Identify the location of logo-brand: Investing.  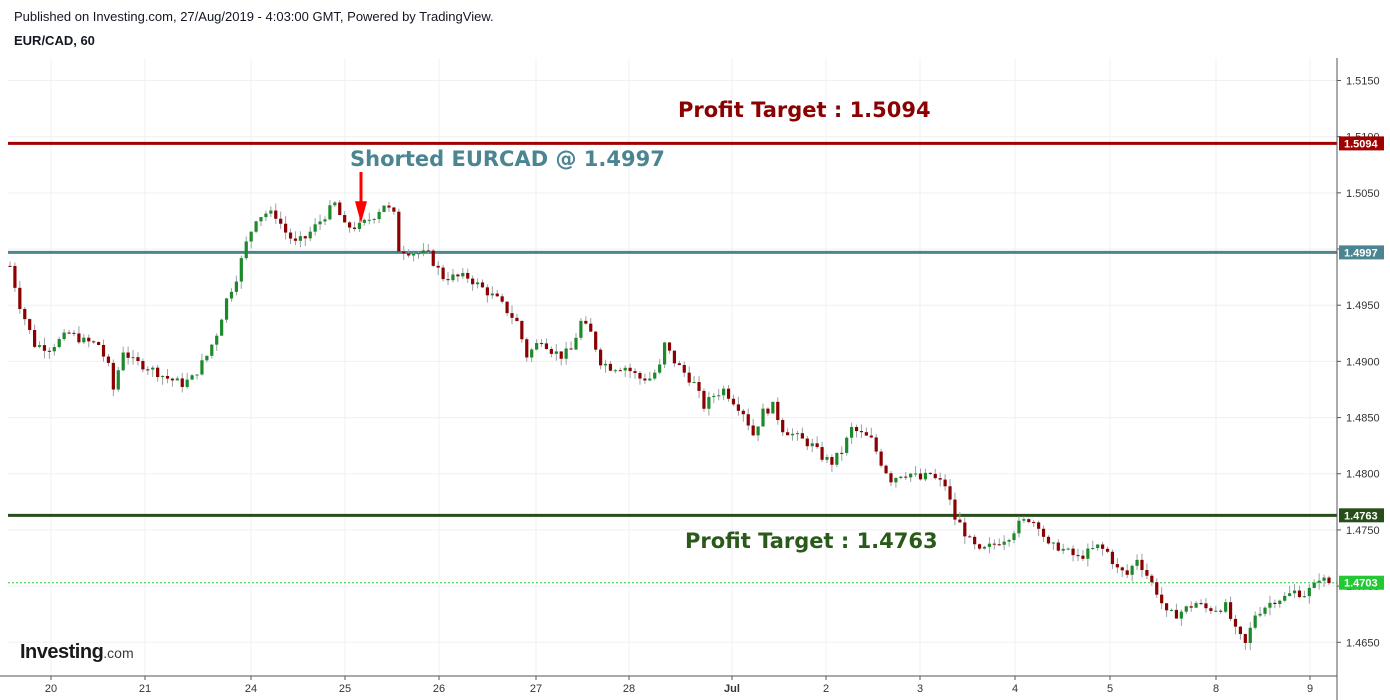
(62, 652).